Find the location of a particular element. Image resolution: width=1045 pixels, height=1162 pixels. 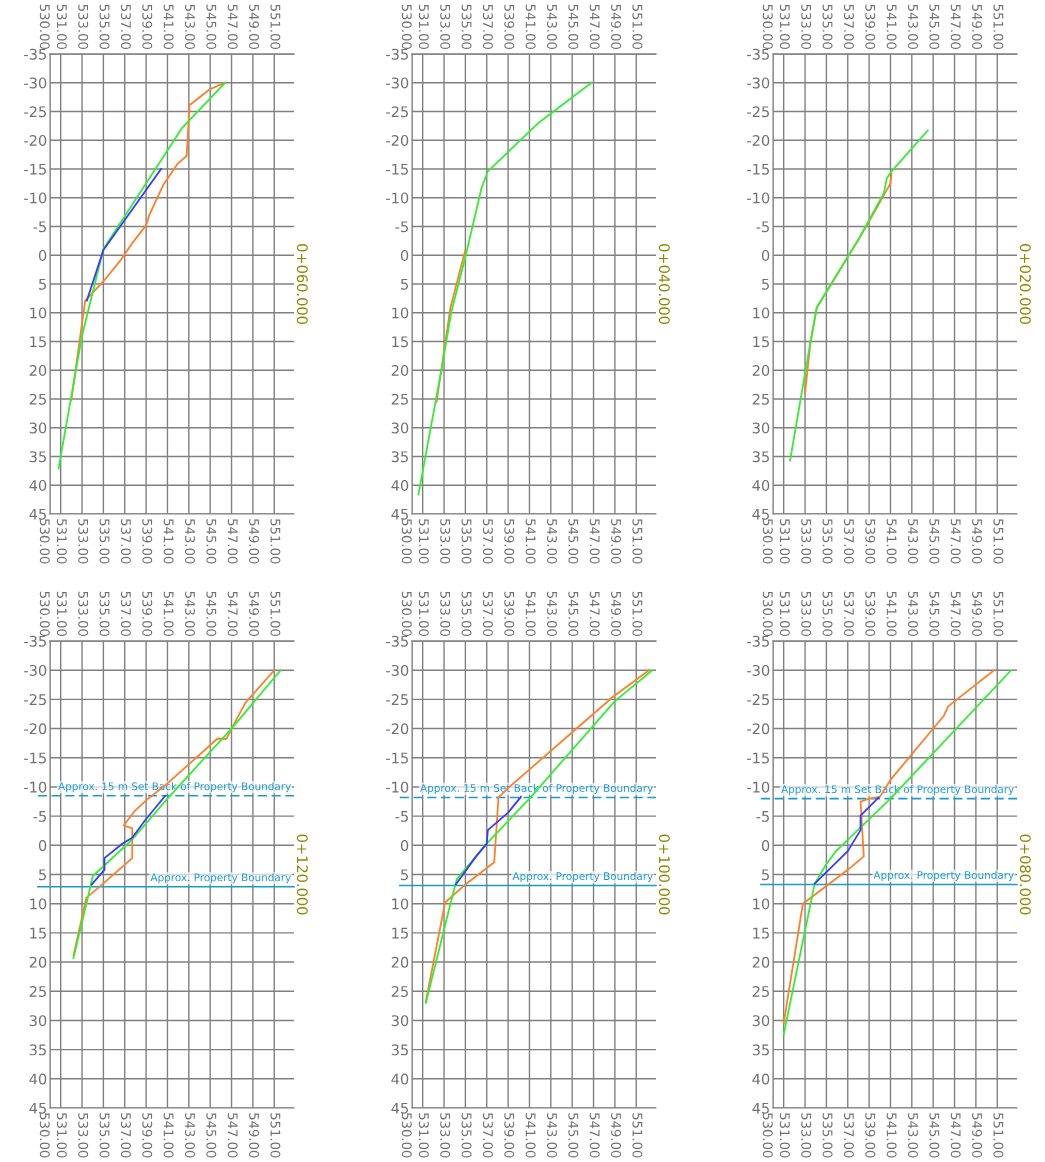

y-tick-label: 0 is located at coordinates (42, 255).